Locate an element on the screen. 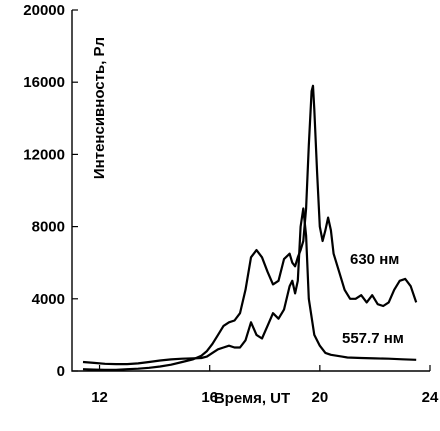 The height and width of the screenshot is (431, 440). y-tick-label: 8000 is located at coordinates (48, 227).